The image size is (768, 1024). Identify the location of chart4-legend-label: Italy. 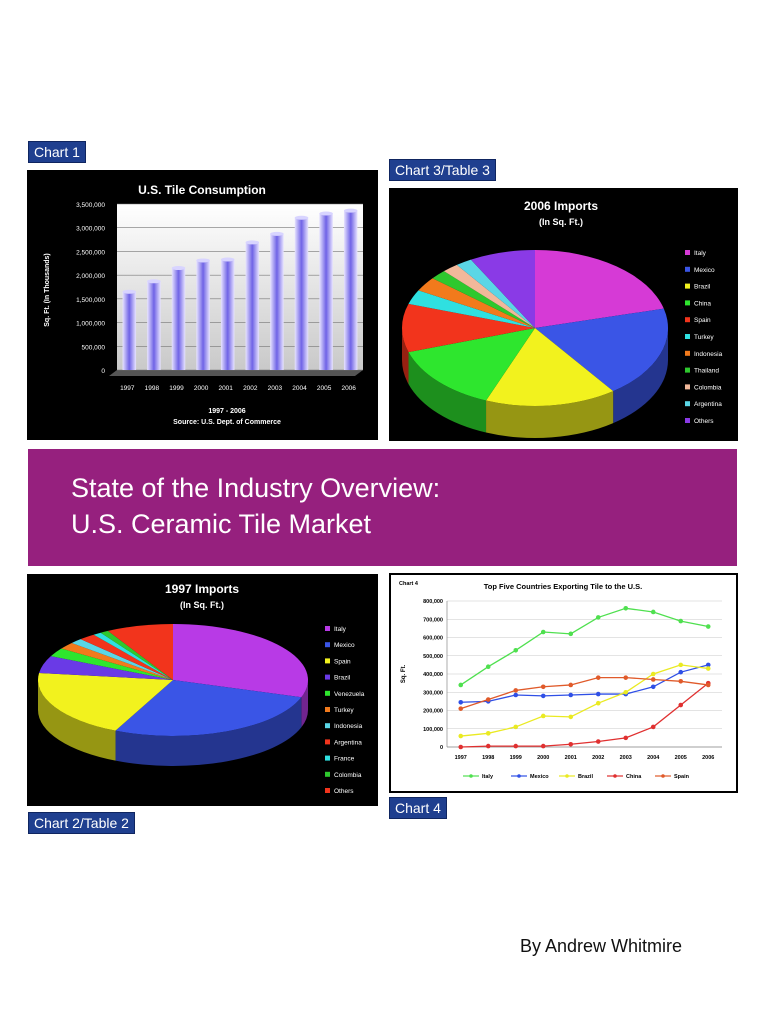
(488, 777).